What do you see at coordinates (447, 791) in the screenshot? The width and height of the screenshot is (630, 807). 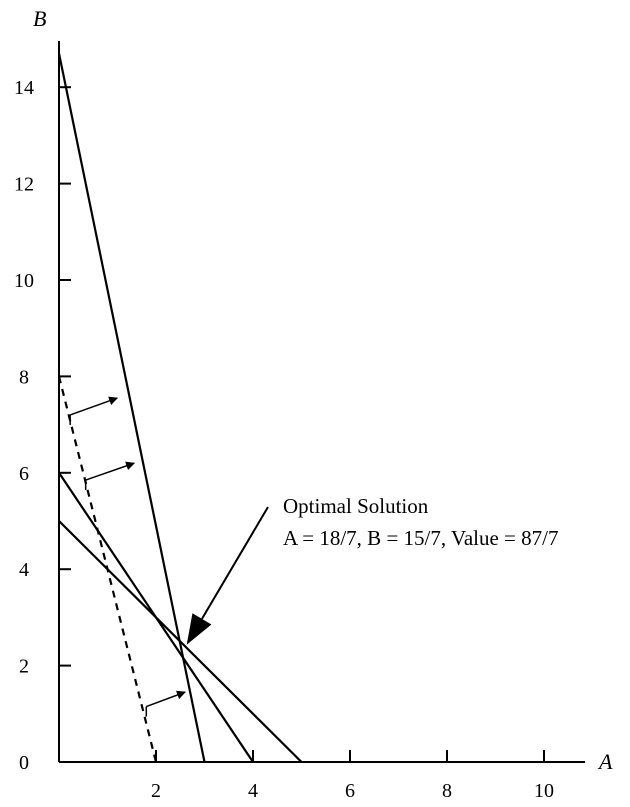 I see `x-tick-label: 8` at bounding box center [447, 791].